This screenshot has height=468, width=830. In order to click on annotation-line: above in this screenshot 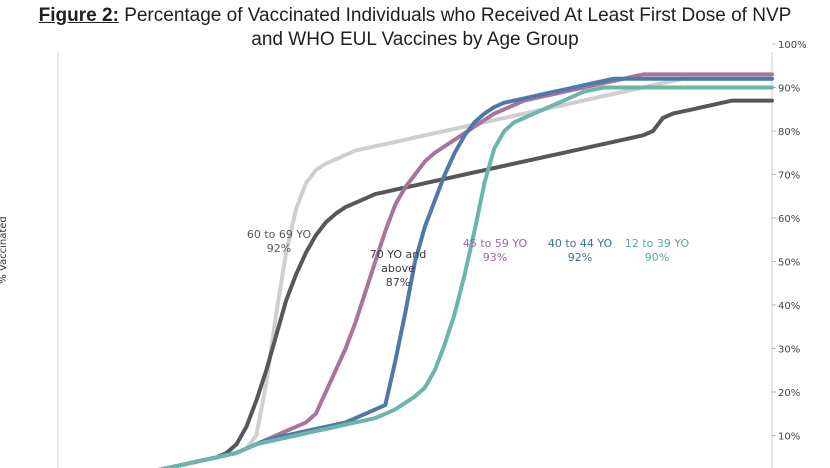, I will do `click(398, 268)`.